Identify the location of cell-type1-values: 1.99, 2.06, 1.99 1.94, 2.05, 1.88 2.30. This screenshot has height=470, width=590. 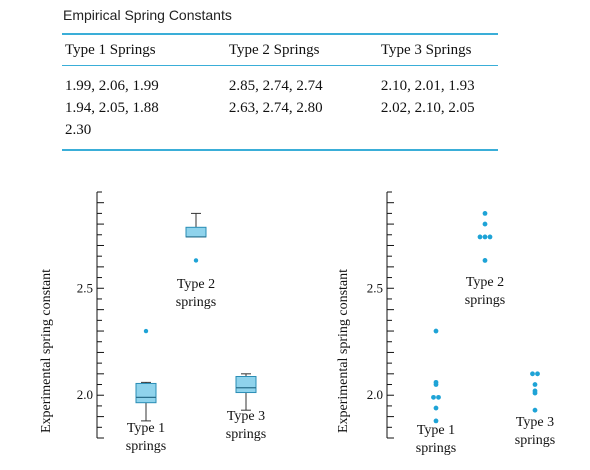
(112, 108).